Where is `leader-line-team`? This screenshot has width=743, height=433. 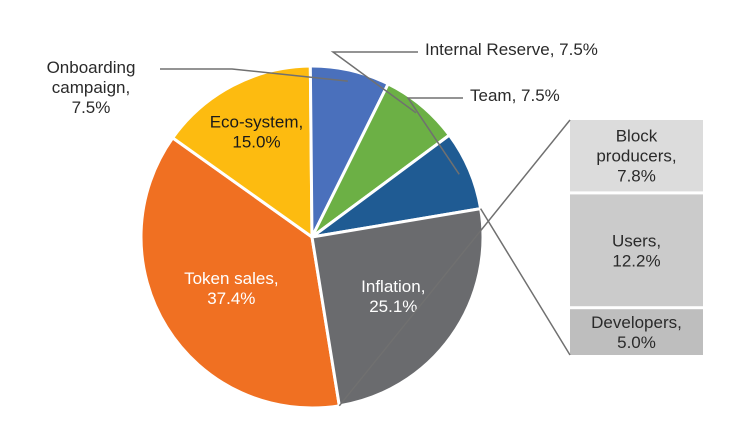
leader-line-team is located at coordinates (434, 136).